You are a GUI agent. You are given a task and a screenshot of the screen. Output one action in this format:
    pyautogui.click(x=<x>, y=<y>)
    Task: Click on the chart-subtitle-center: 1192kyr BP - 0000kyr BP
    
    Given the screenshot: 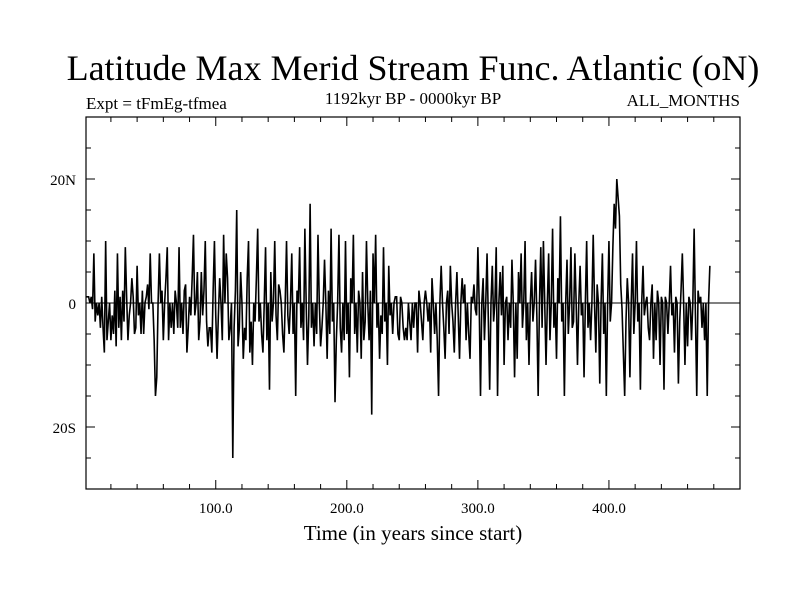 What is the action you would take?
    pyautogui.click(x=413, y=98)
    